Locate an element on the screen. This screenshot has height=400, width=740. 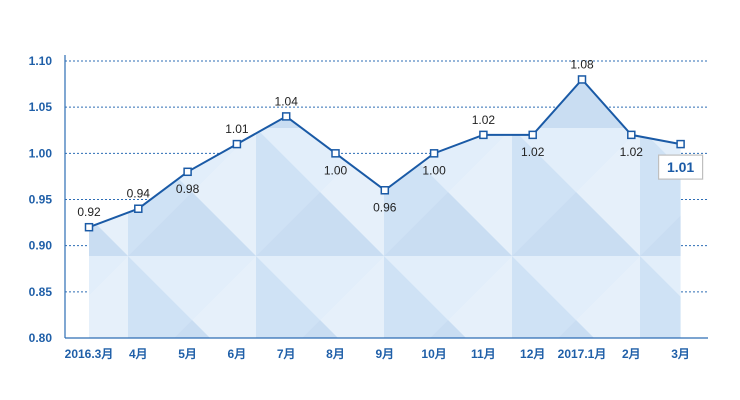
y-tick-label: 0.85 is located at coordinates (41, 292).